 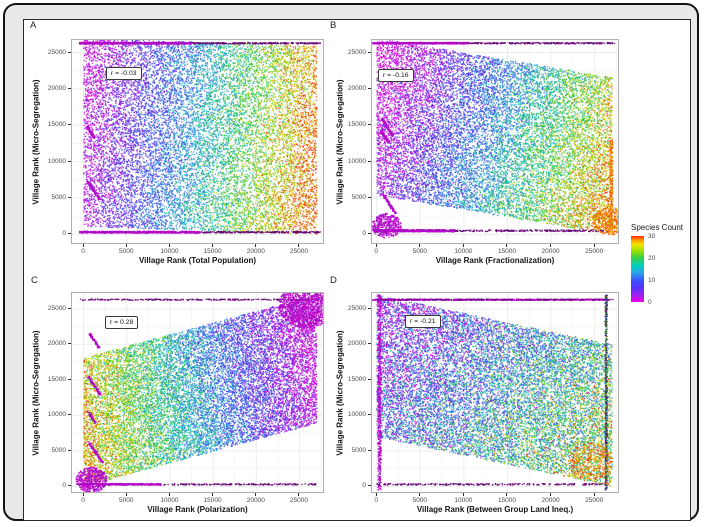 I want to click on panel-c-y-axis-title: Village Rank (Micro-Segregation), so click(x=36, y=392).